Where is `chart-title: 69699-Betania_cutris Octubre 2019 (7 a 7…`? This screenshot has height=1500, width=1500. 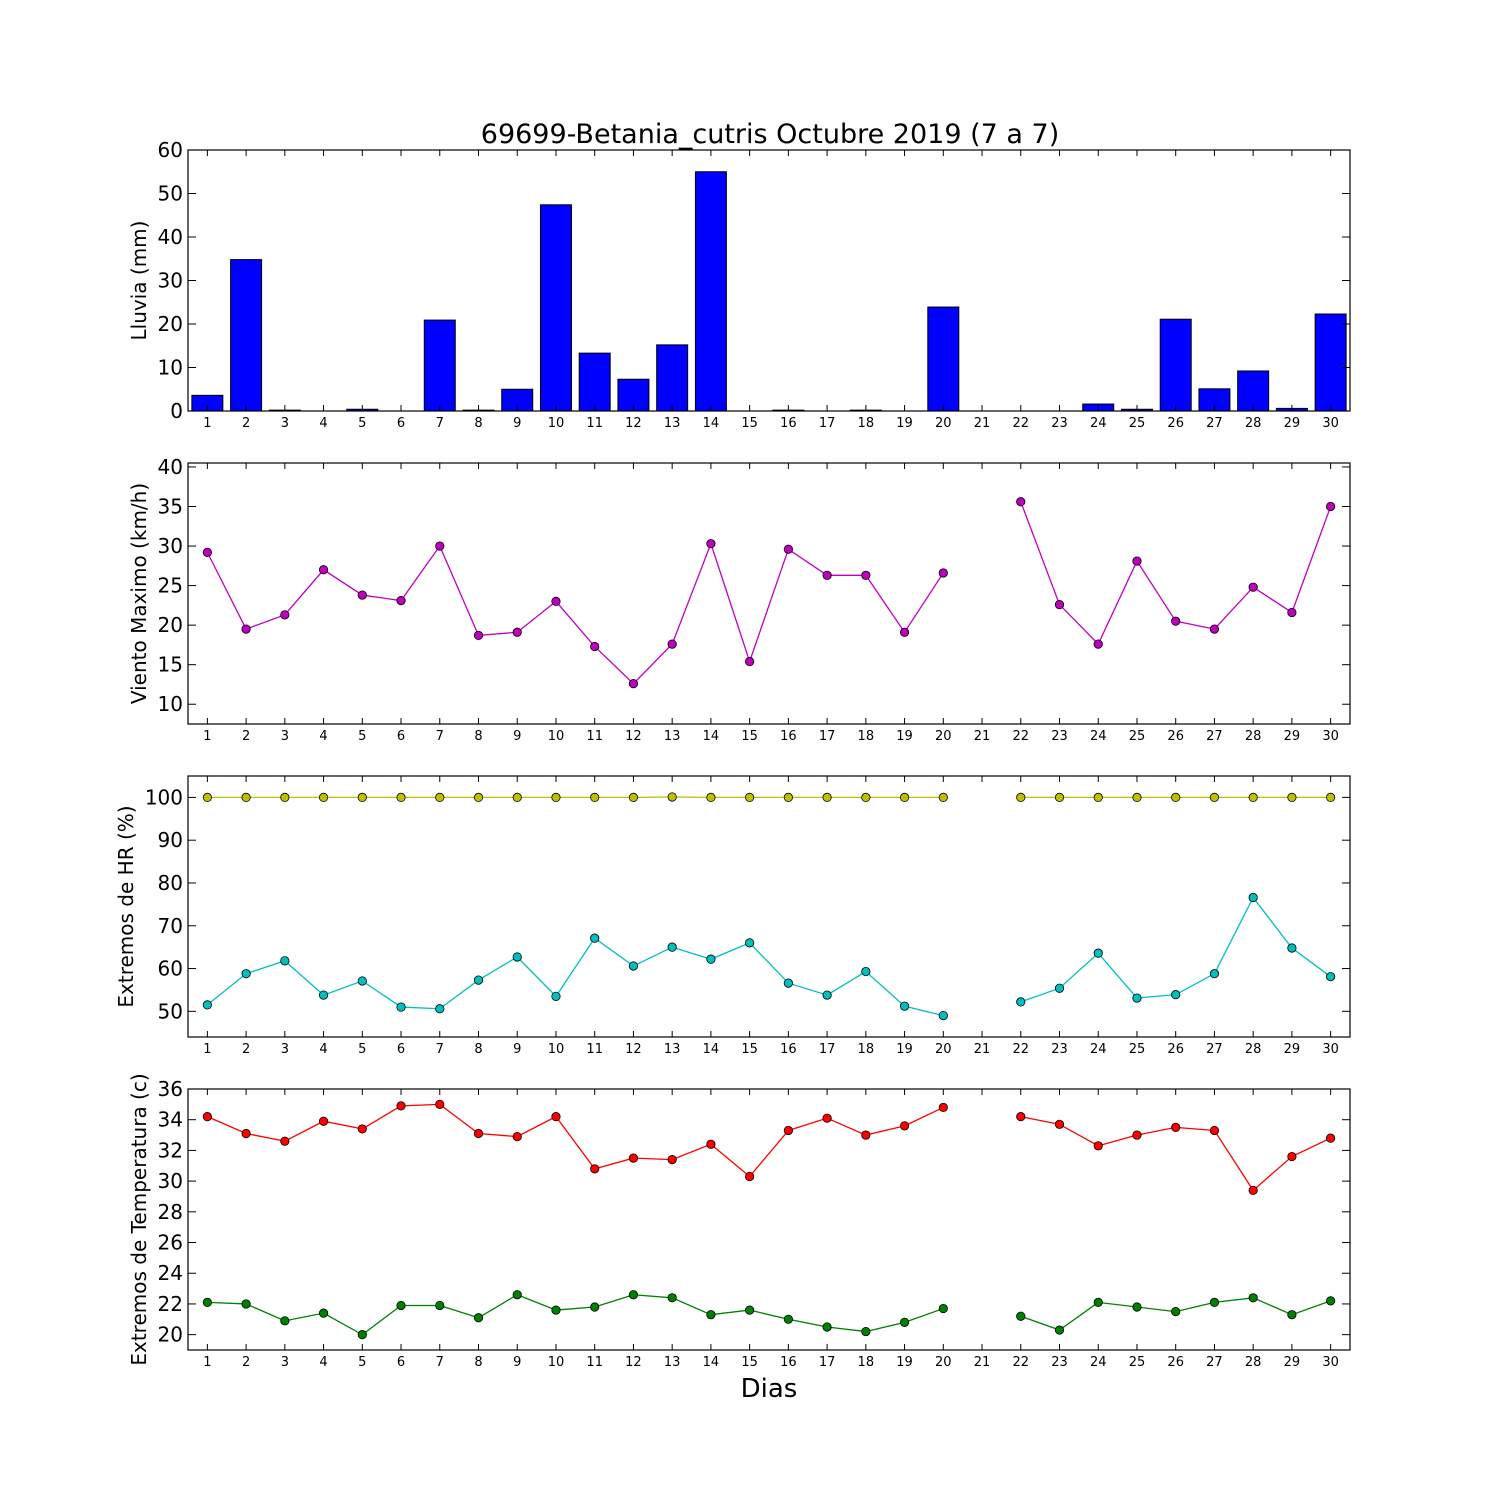
chart-title: 69699-Betania_cutris Octubre 2019 (7 a 7… is located at coordinates (770, 134).